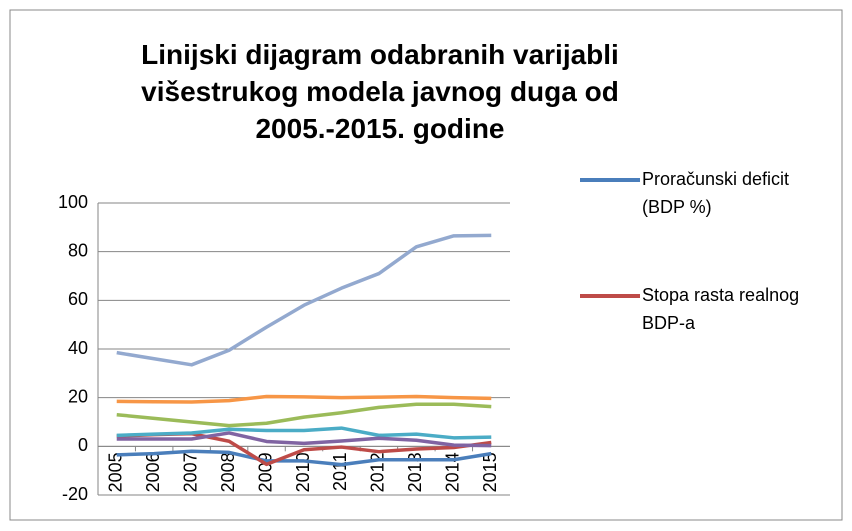 The width and height of the screenshot is (852, 531). What do you see at coordinates (115, 472) in the screenshot?
I see `x-tick-label: 2005` at bounding box center [115, 472].